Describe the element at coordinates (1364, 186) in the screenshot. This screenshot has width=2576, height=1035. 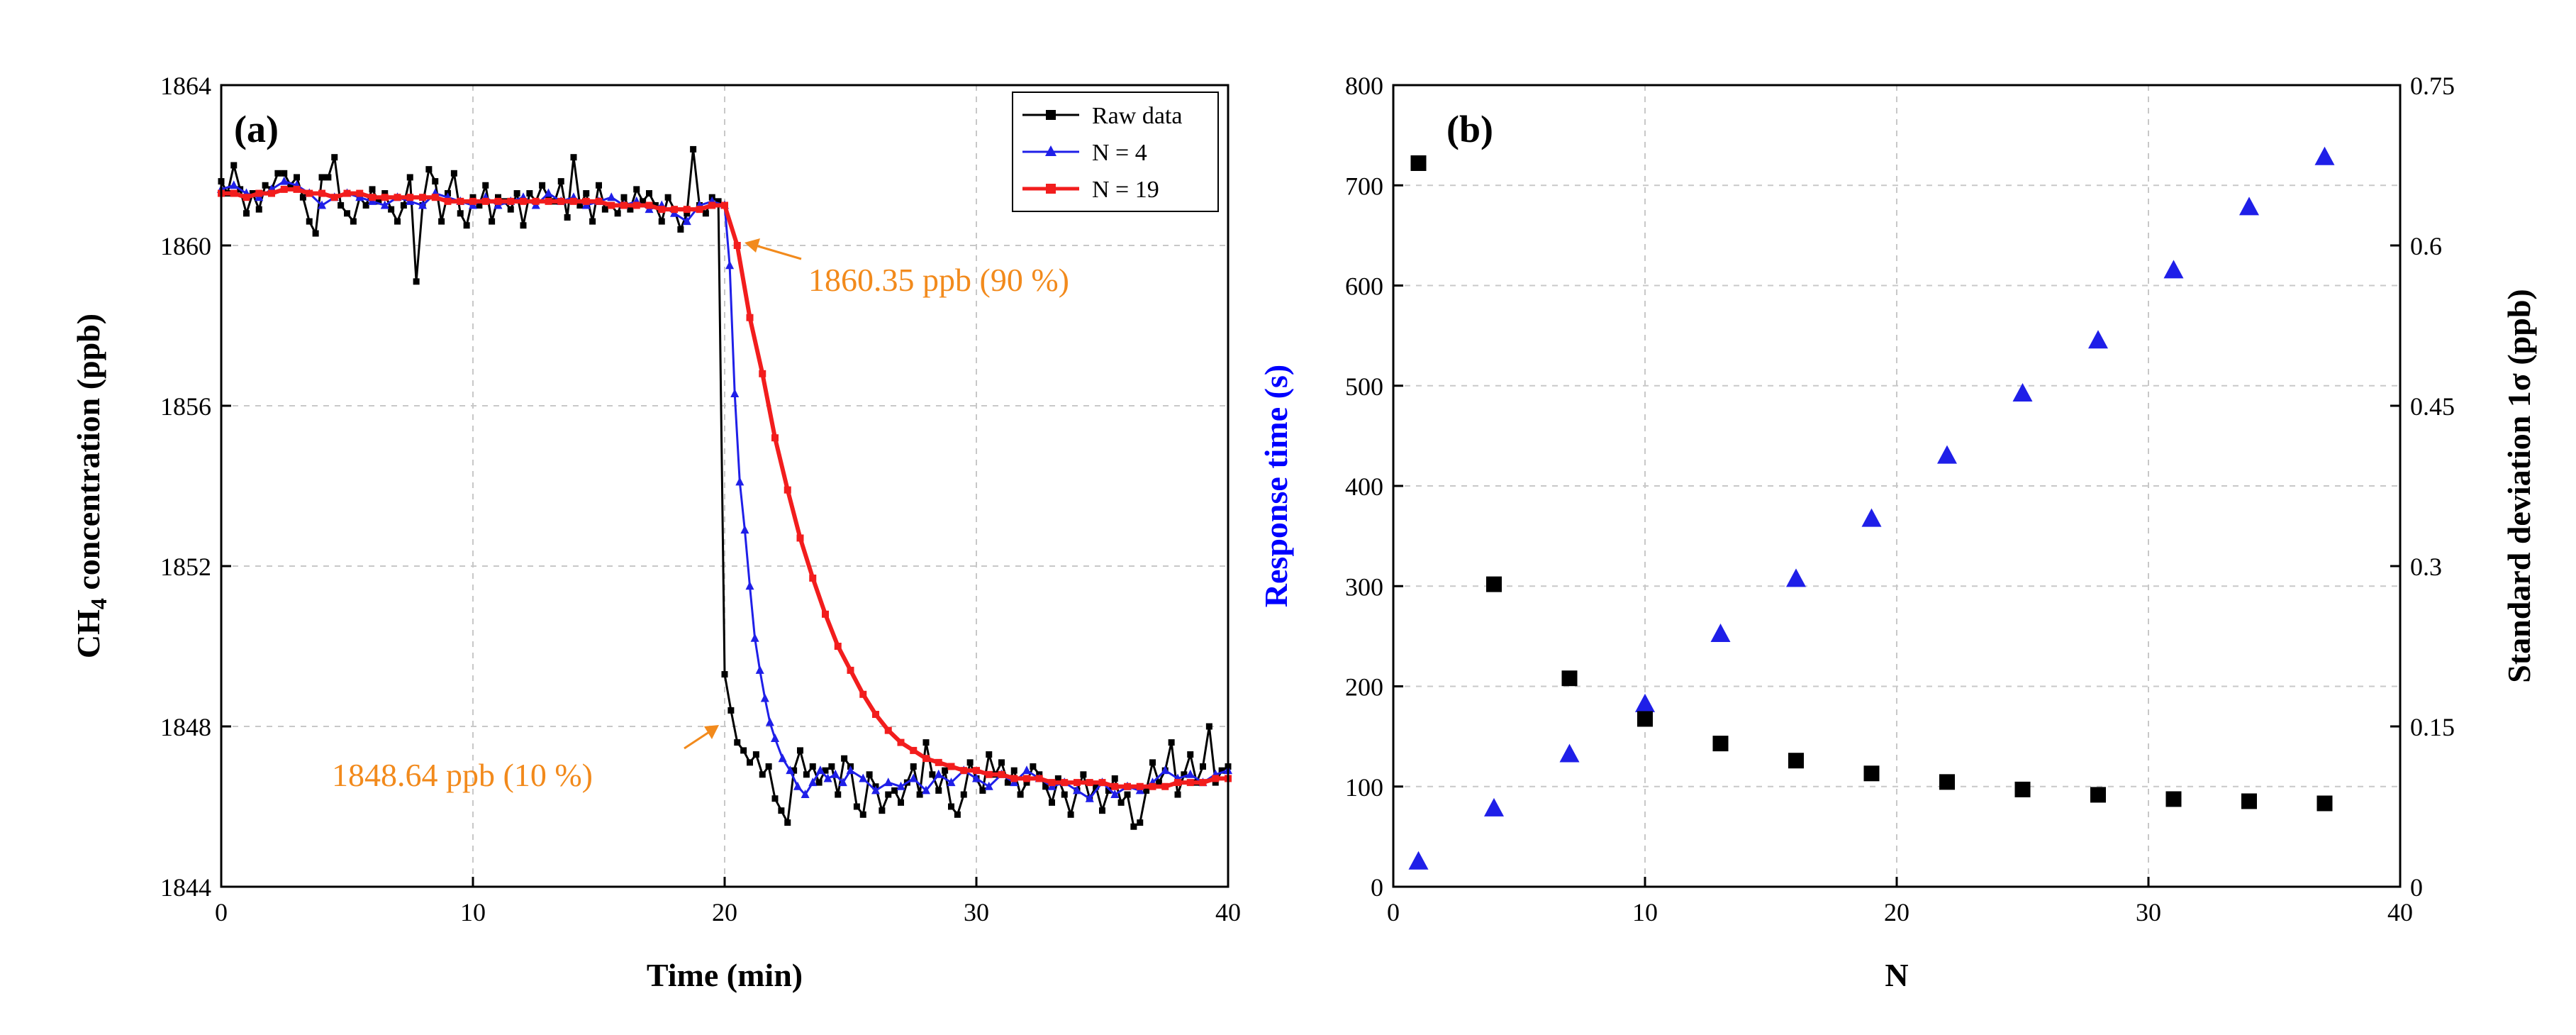
I see `panel-b-left-tick-label: 700` at that location.